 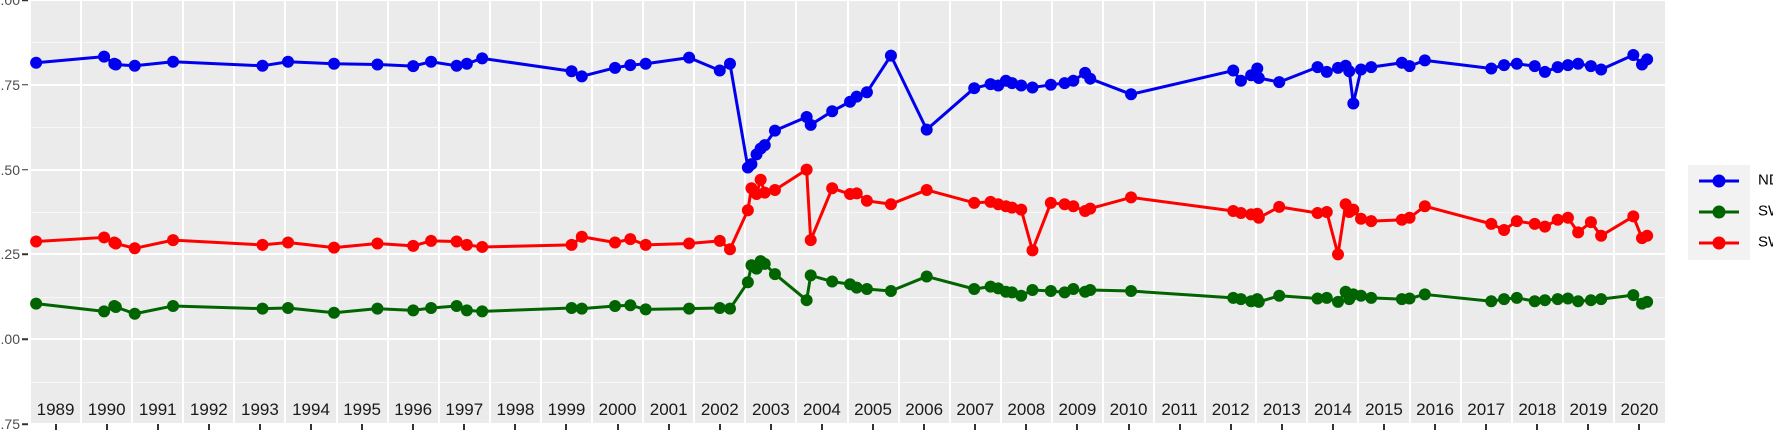 I want to click on x-axis-tick-label: 1996, so click(x=413, y=409).